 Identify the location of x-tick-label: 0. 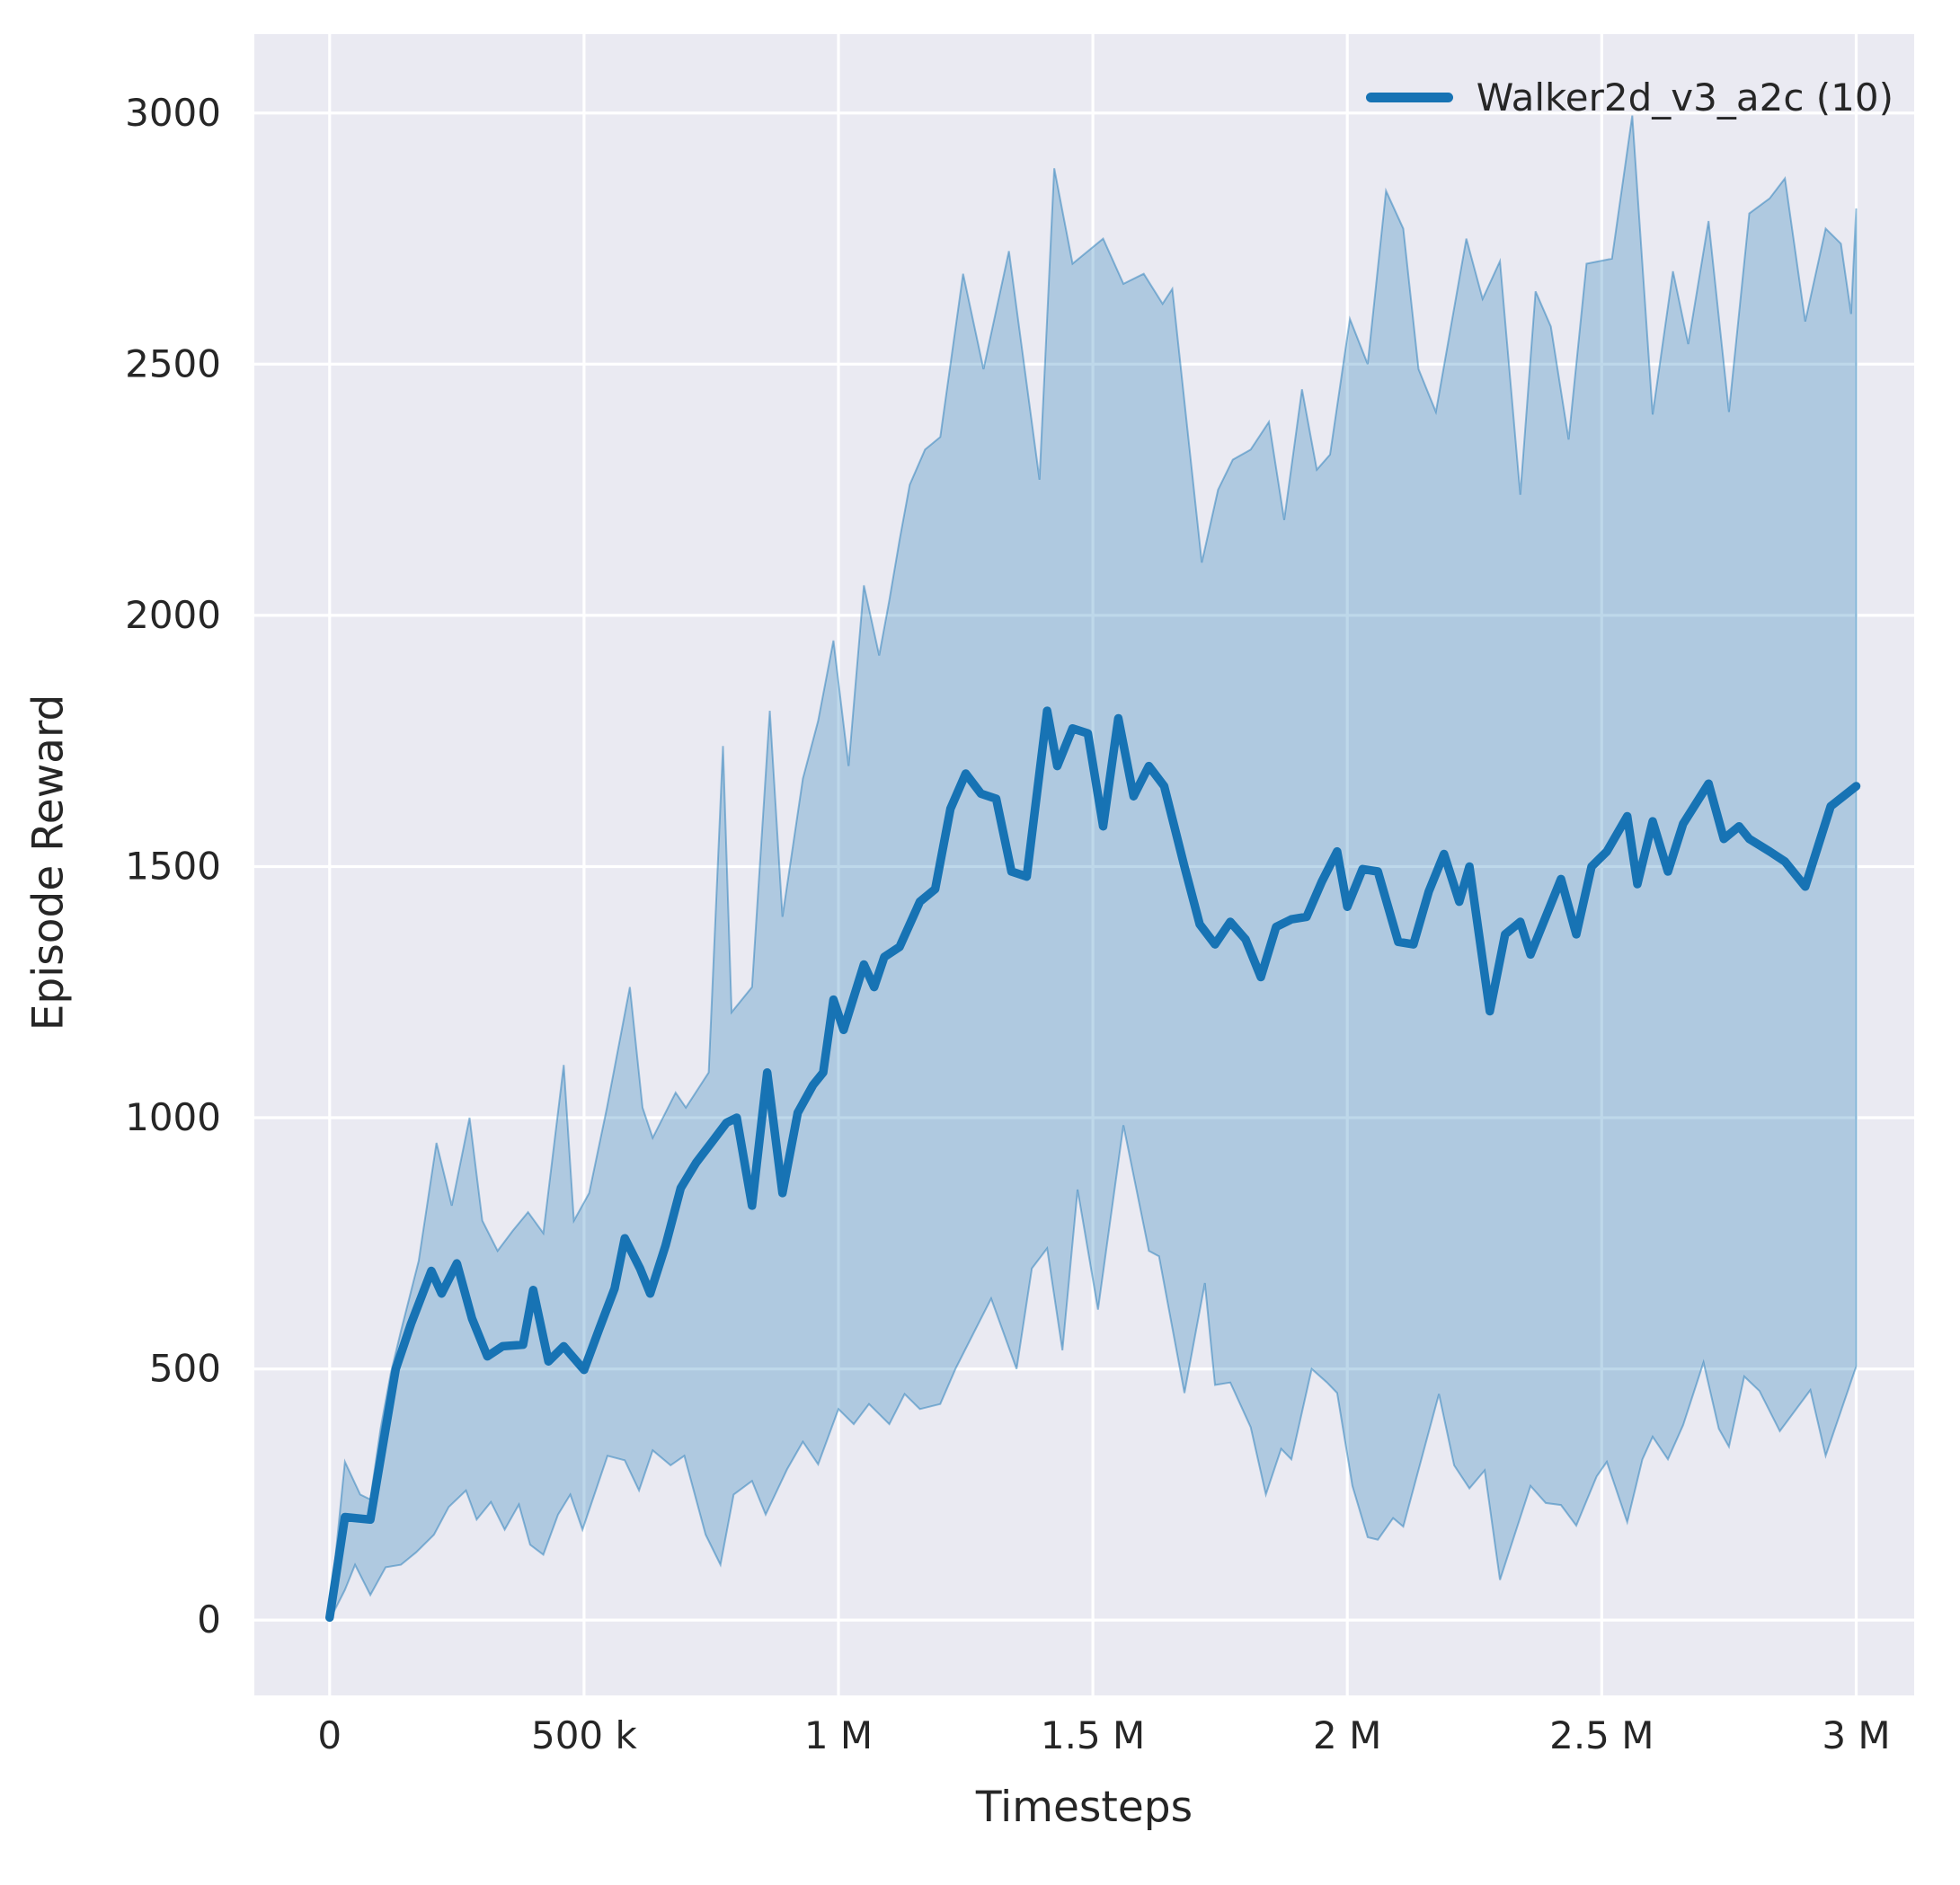
(329, 1735).